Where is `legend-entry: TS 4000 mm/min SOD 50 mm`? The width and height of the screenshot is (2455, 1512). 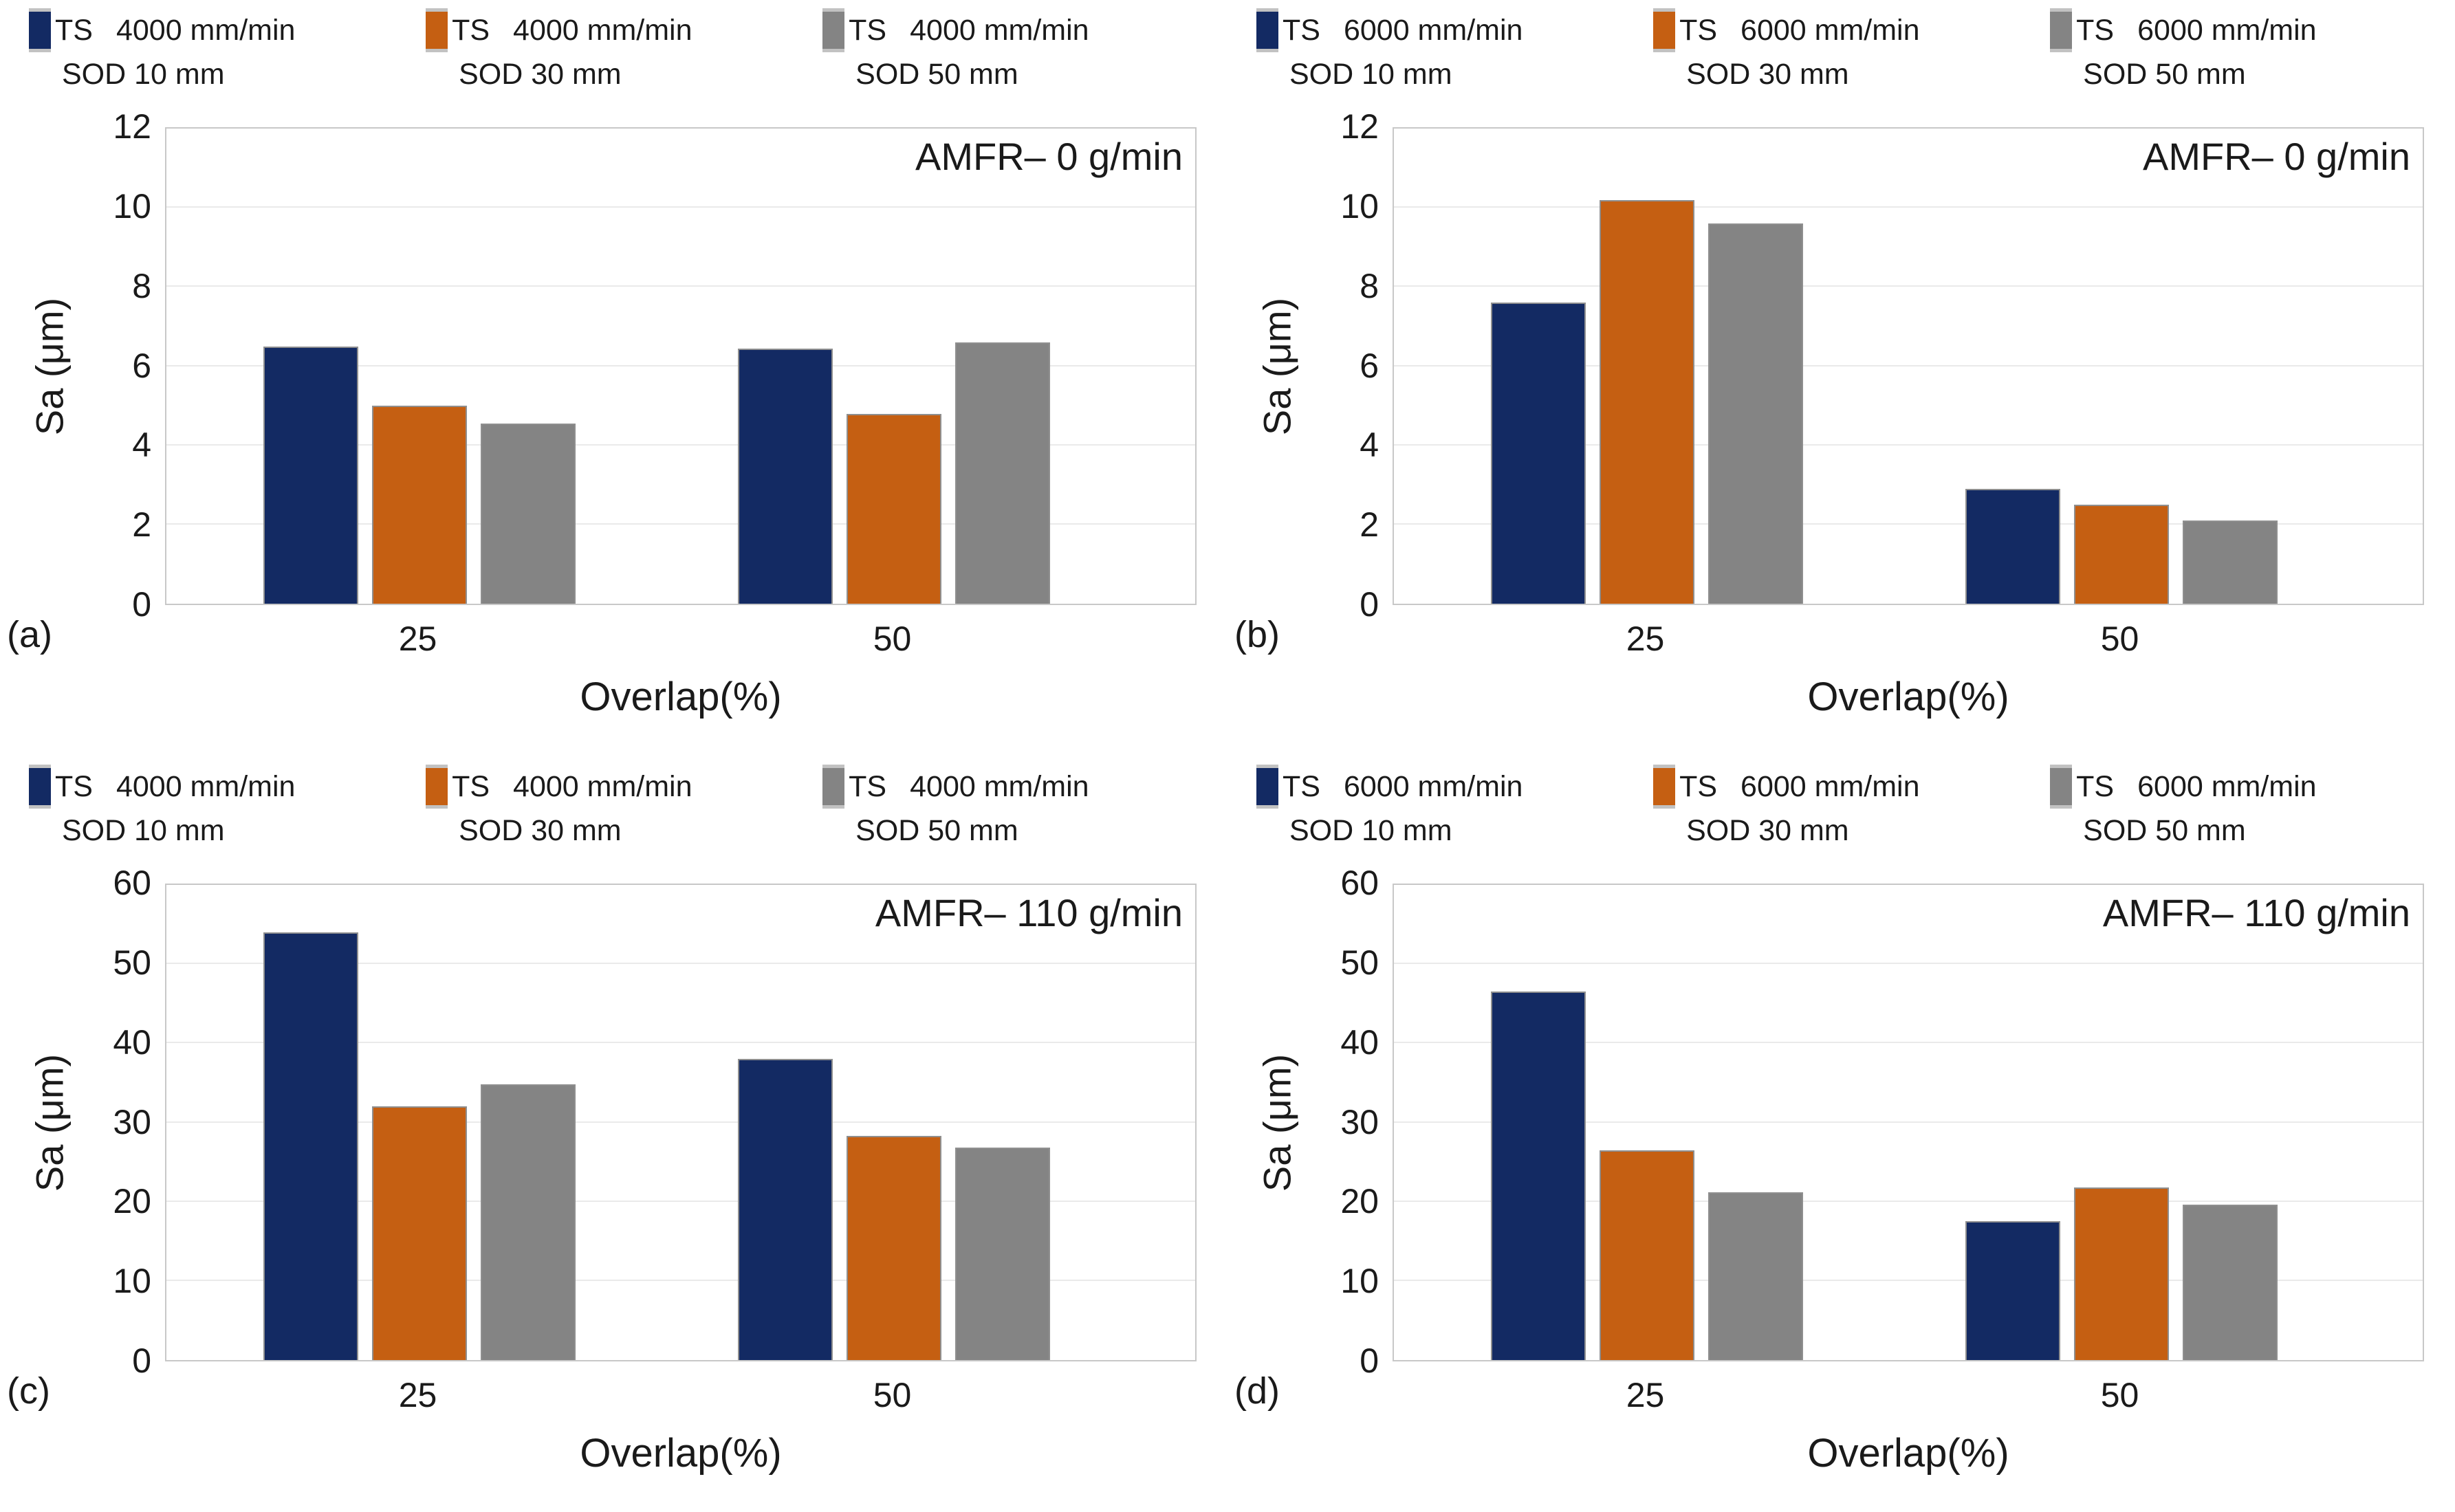 legend-entry: TS 4000 mm/min SOD 50 mm is located at coordinates (1020, 806).